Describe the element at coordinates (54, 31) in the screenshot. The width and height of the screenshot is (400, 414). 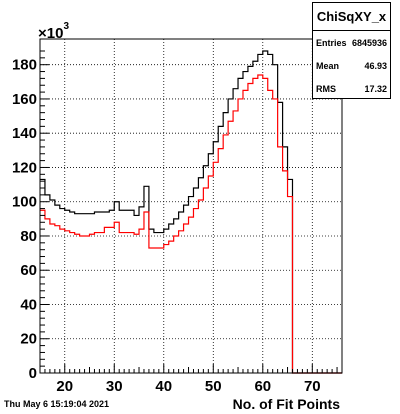
I see `y-axis-exponent: ×10³` at that location.